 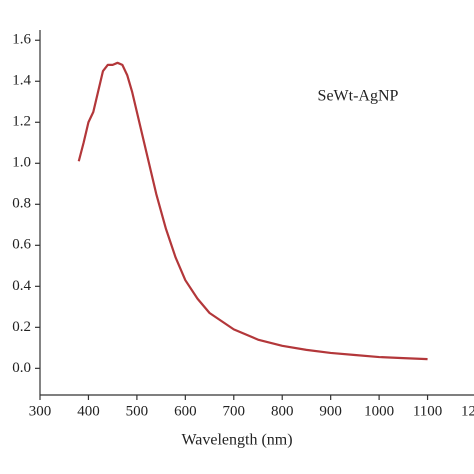 I want to click on y-tick-label: 0.0, so click(x=21, y=368).